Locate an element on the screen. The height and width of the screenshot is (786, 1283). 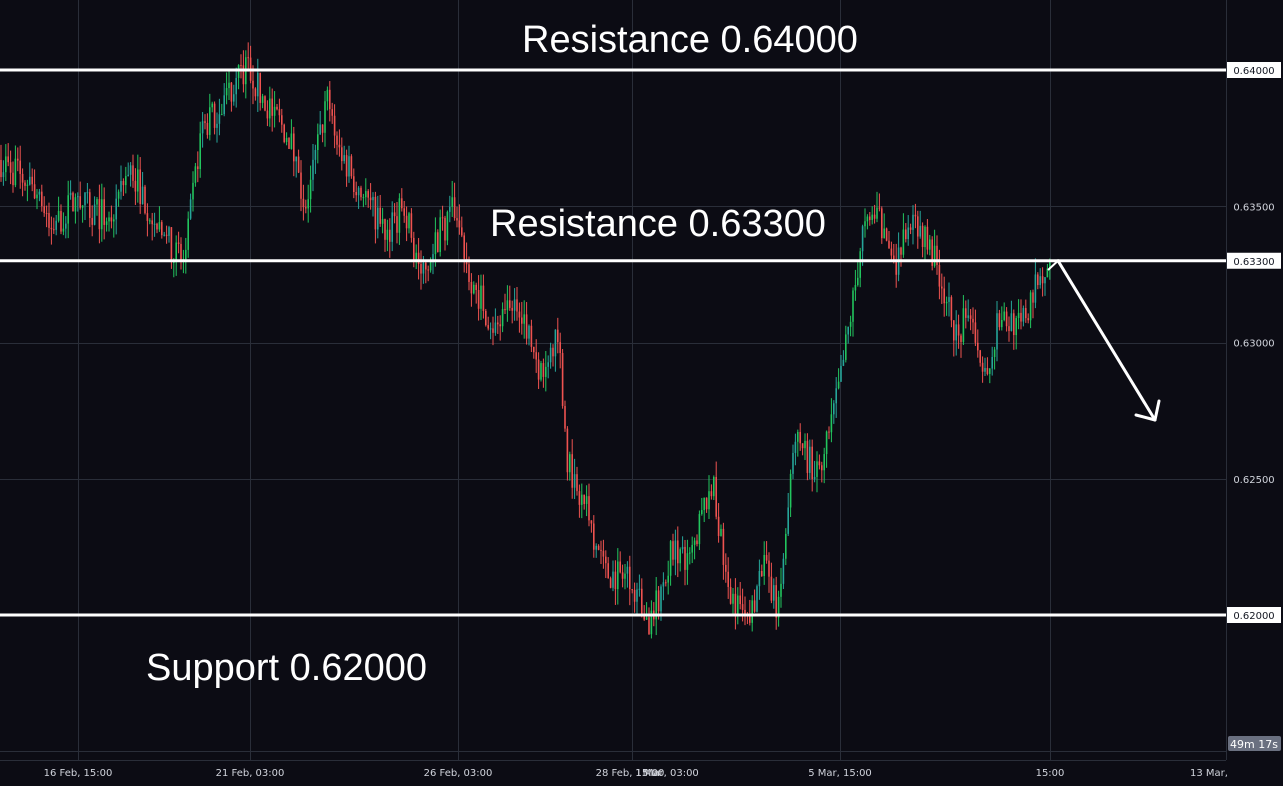
price-tick-label: 0.63500 is located at coordinates (1253, 207).